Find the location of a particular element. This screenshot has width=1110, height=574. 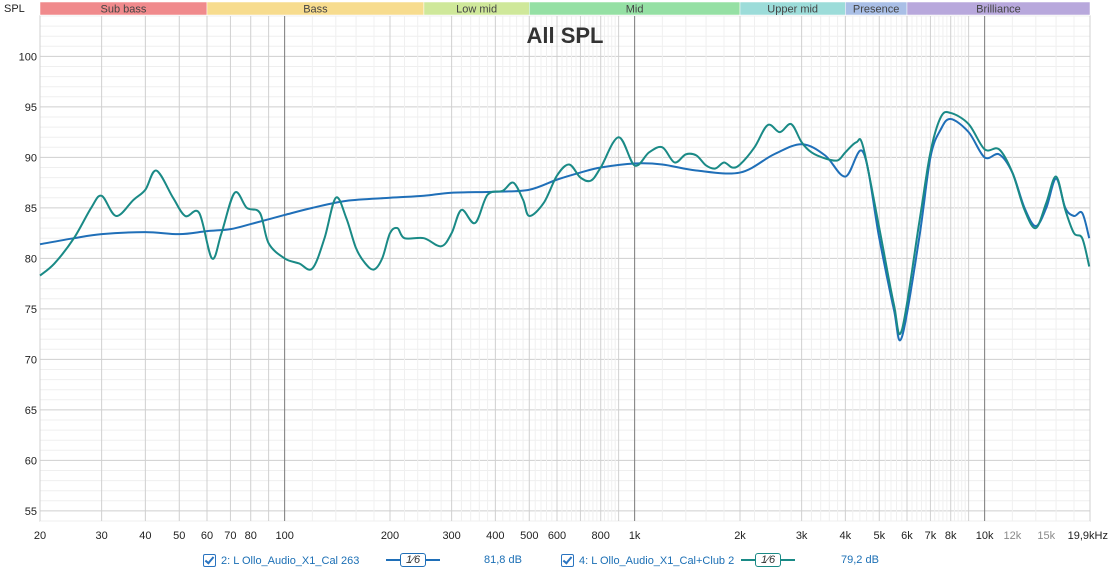

x-tick-label: 80 is located at coordinates (251, 536).